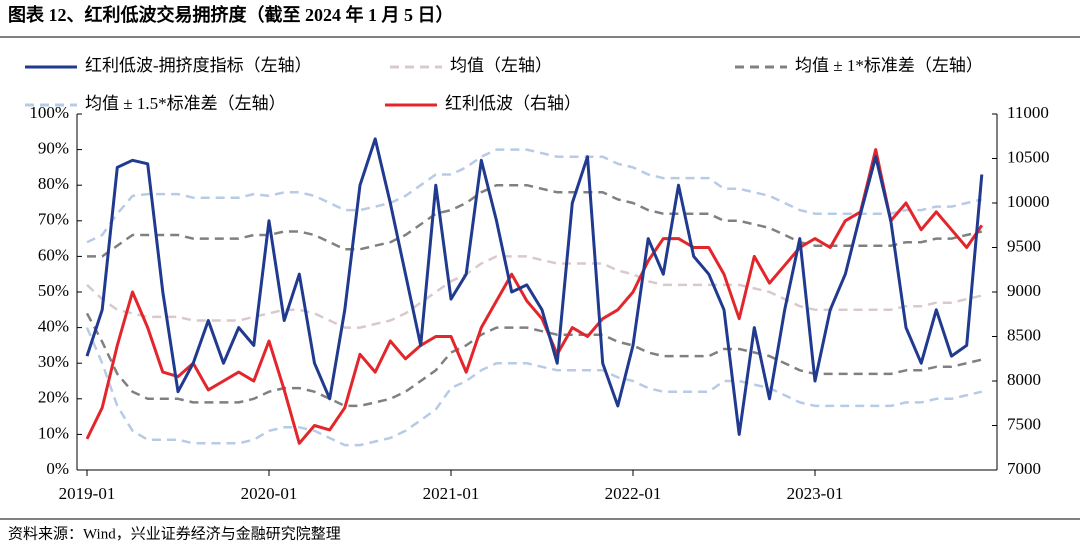  I want to click on legend-label: 红利低波（右轴）, so click(513, 103).